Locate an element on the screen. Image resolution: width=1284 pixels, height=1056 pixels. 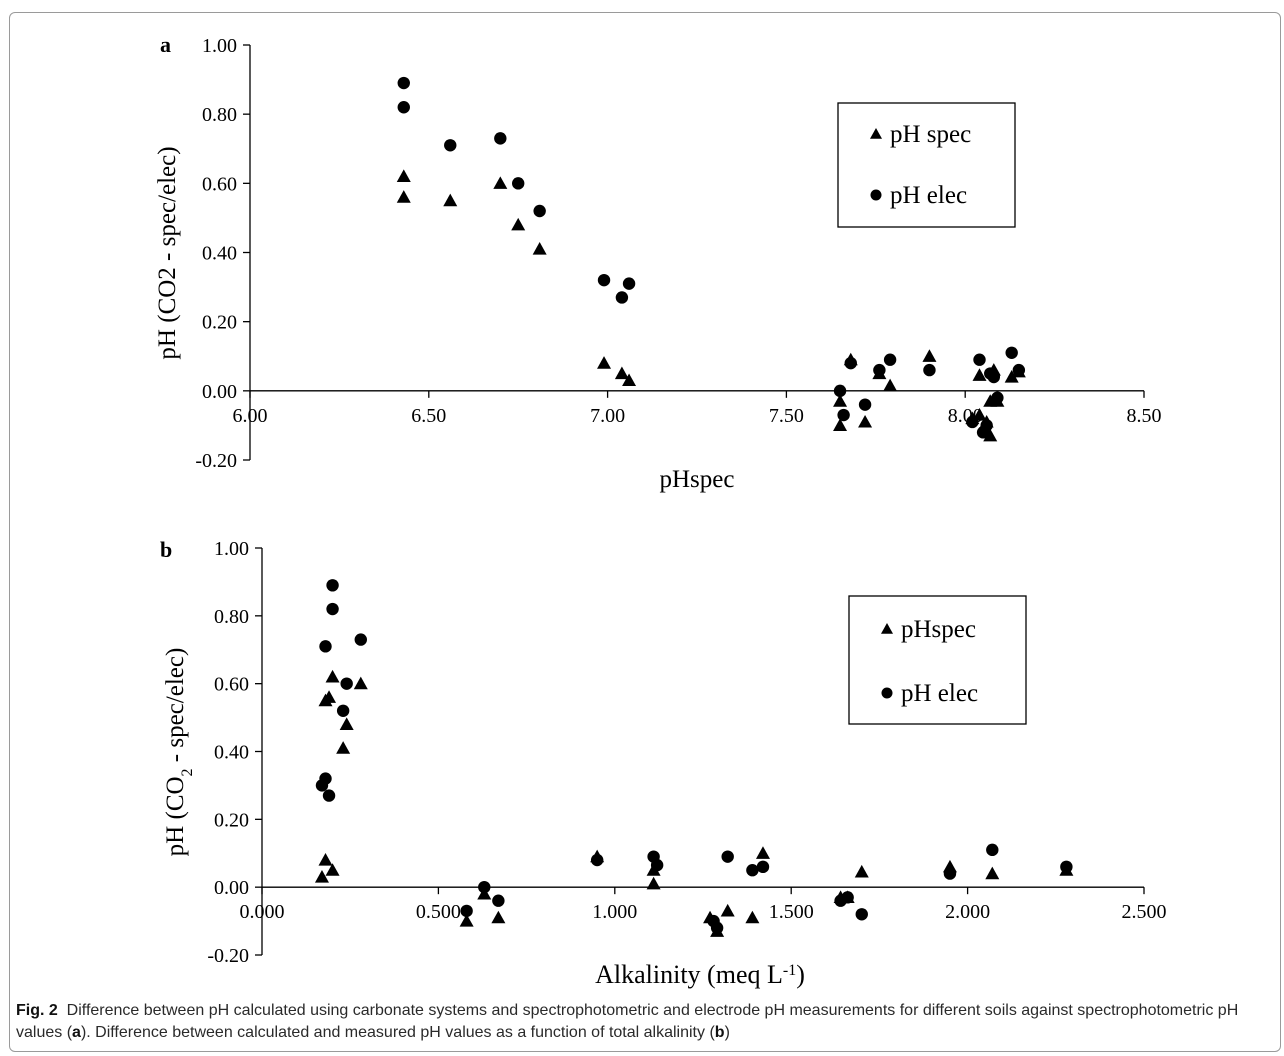
x-tick-label: 2.000 is located at coordinates (967, 912).